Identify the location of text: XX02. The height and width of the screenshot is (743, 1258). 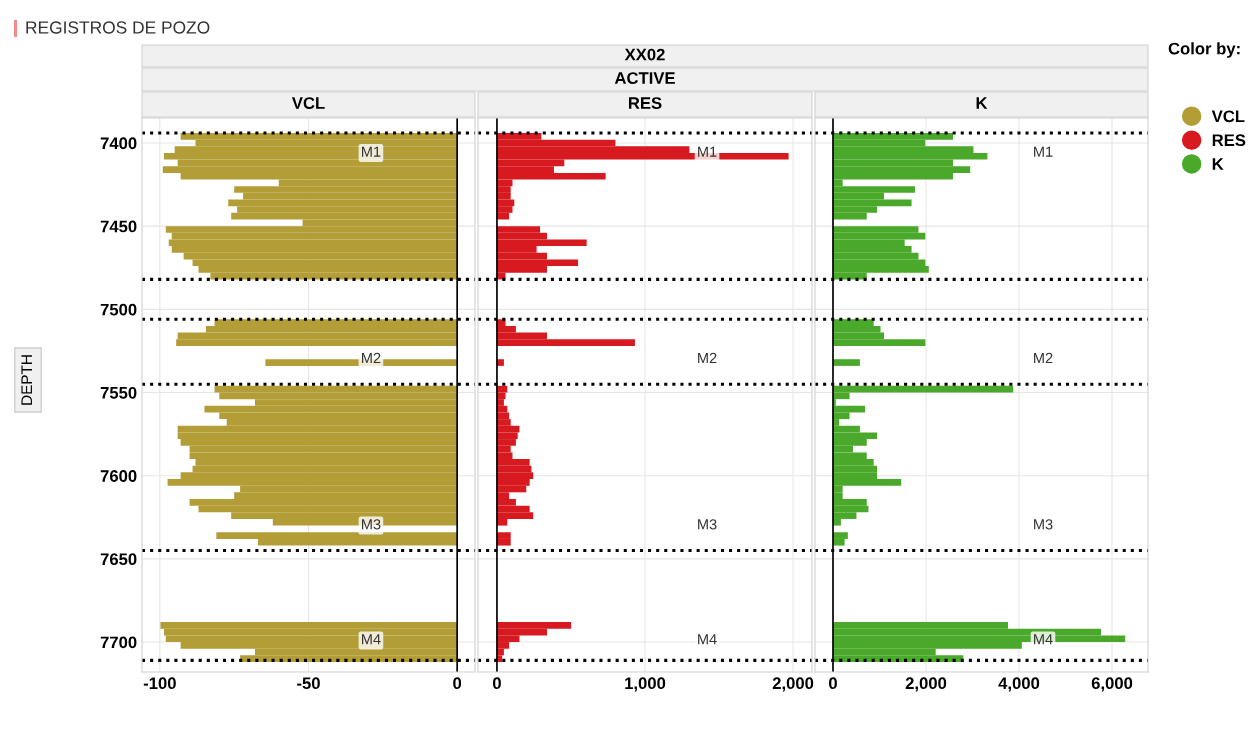
(644, 54).